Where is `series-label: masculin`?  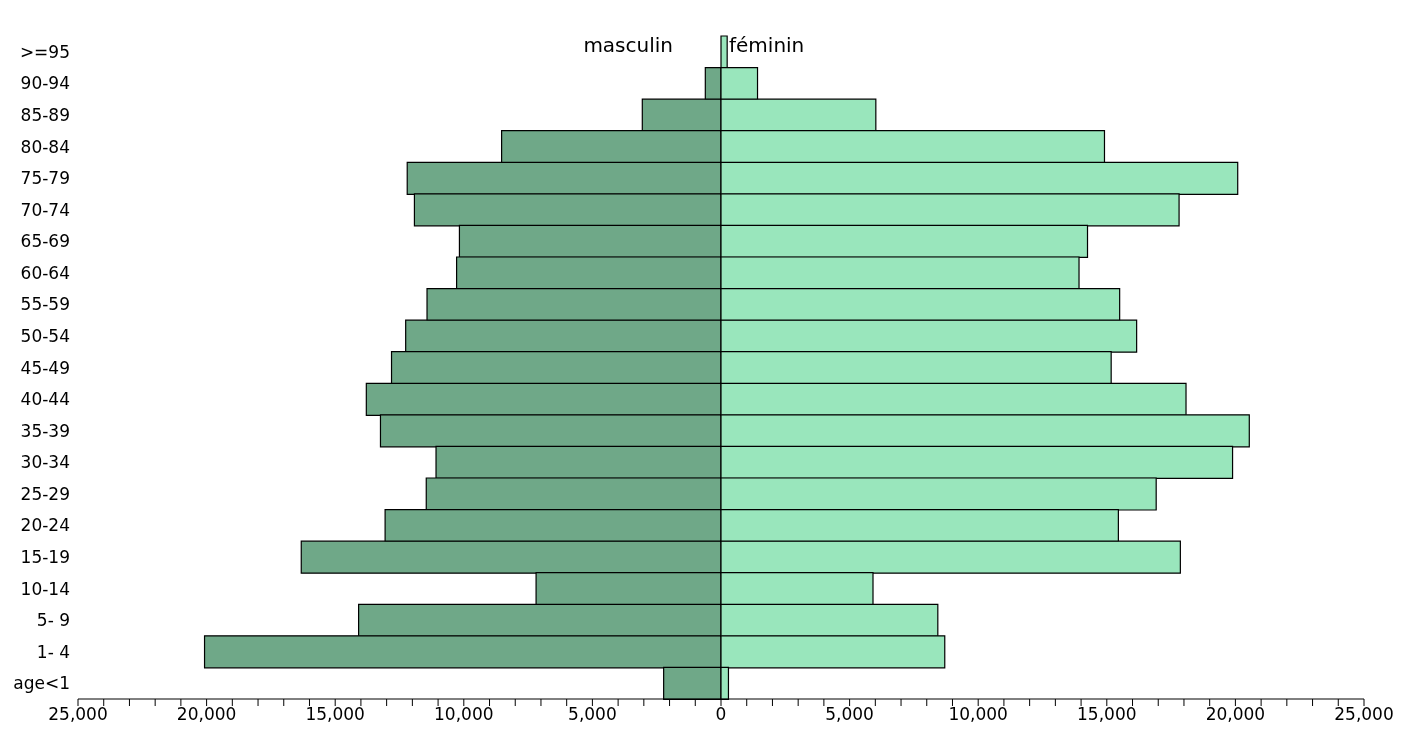 series-label: masculin is located at coordinates (628, 45).